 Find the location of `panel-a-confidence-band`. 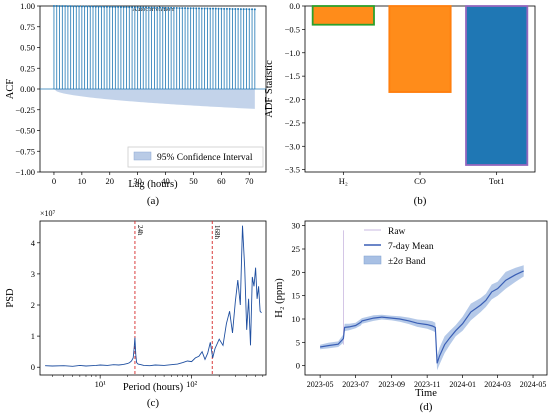

panel-a-confidence-band is located at coordinates (154, 99).